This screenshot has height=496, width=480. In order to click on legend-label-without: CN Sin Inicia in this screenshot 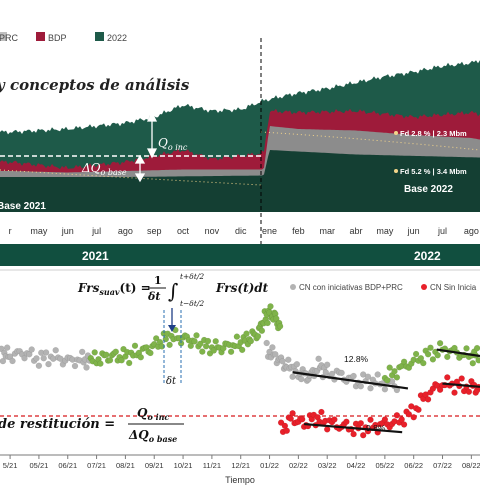, I will do `click(453, 287)`.